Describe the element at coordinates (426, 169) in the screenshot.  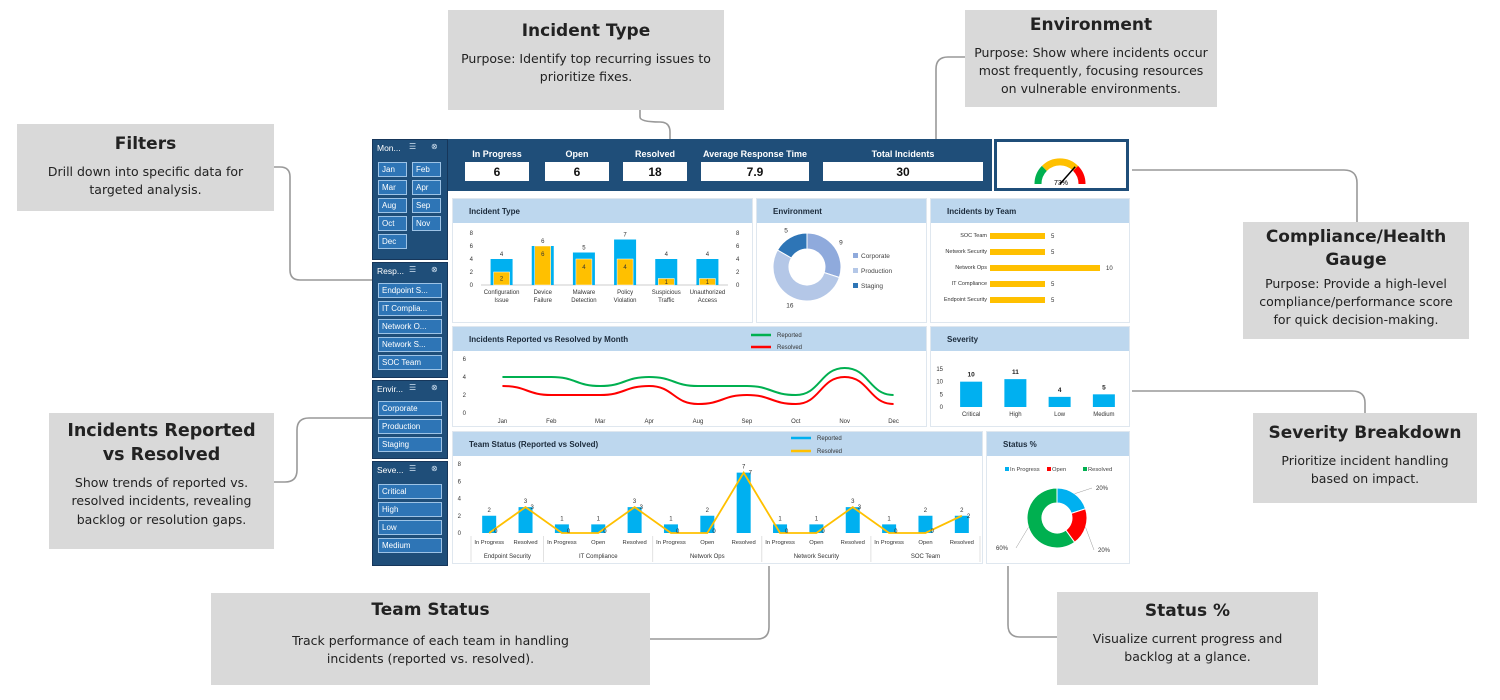
I see `slicer-item-feb: Feb` at that location.